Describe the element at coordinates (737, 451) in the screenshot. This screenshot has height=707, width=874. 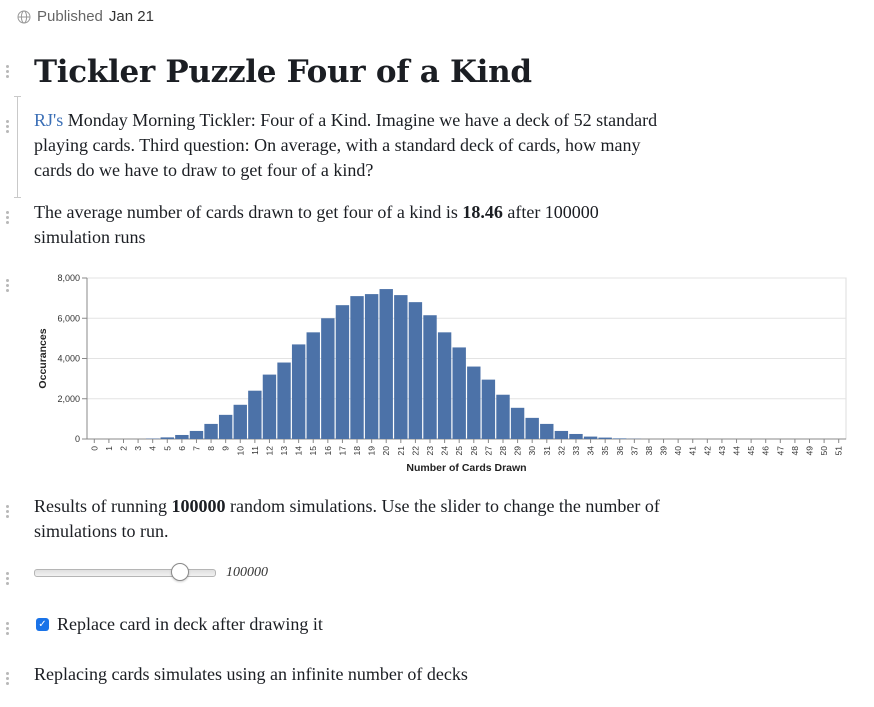
I see `x-tick-label: 44` at that location.